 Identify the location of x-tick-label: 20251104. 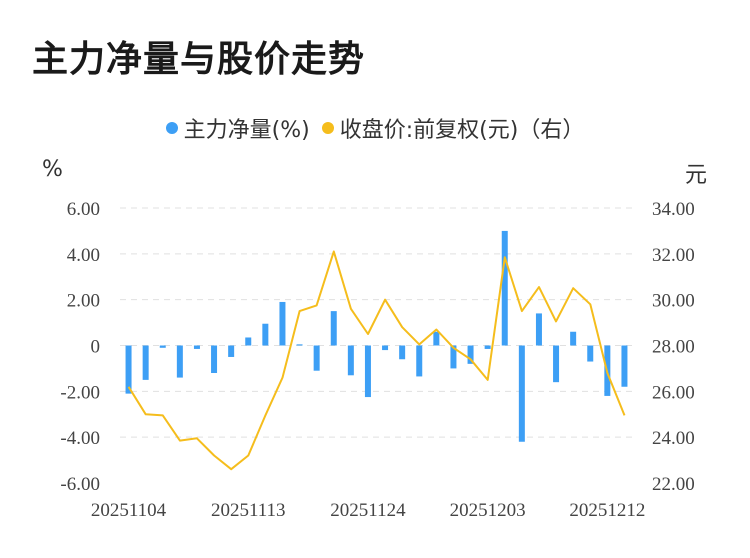
(129, 510).